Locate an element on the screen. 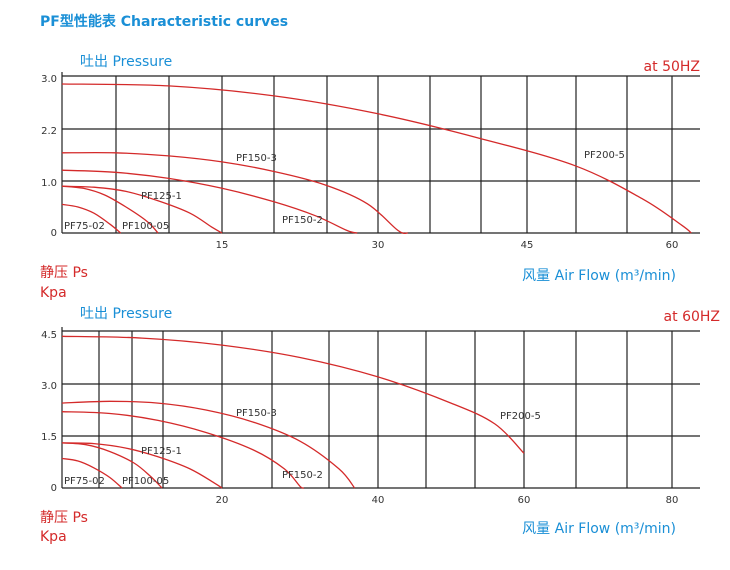 The width and height of the screenshot is (730, 570). x-tick-label: 80 is located at coordinates (672, 500).